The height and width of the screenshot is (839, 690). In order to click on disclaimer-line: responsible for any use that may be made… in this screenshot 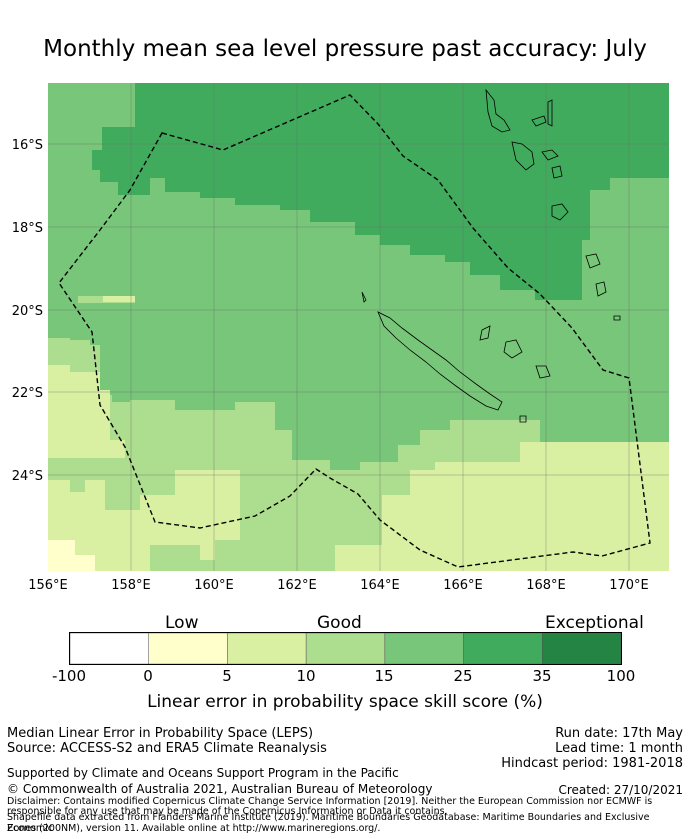, I will do `click(227, 811)`.